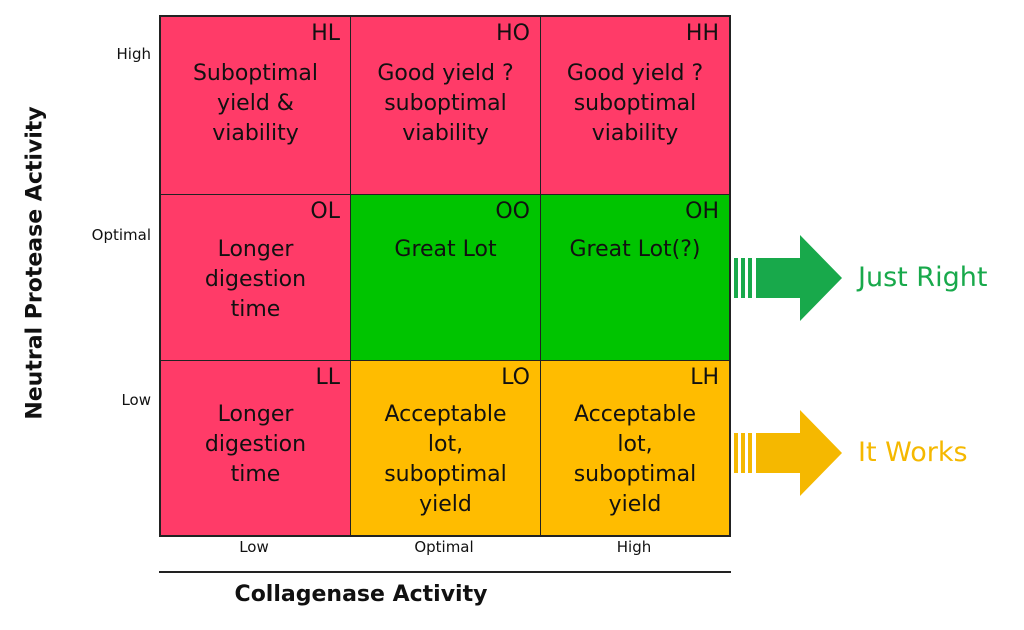 The width and height of the screenshot is (1024, 630). Describe the element at coordinates (923, 277) in the screenshot. I see `just-right-label: Just Right` at that location.